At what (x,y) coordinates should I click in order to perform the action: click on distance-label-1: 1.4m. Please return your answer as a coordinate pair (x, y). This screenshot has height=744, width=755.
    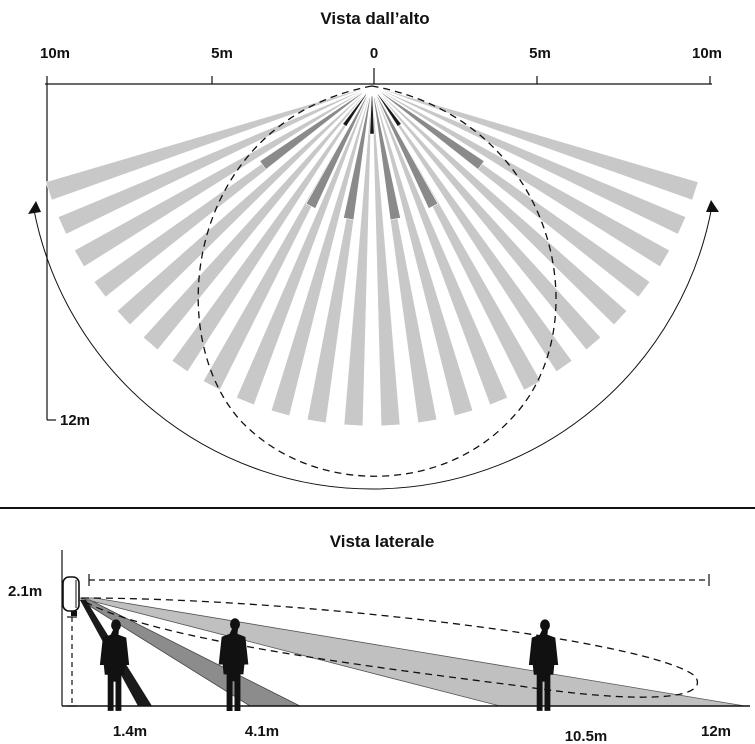
    Looking at the image, I should click on (130, 731).